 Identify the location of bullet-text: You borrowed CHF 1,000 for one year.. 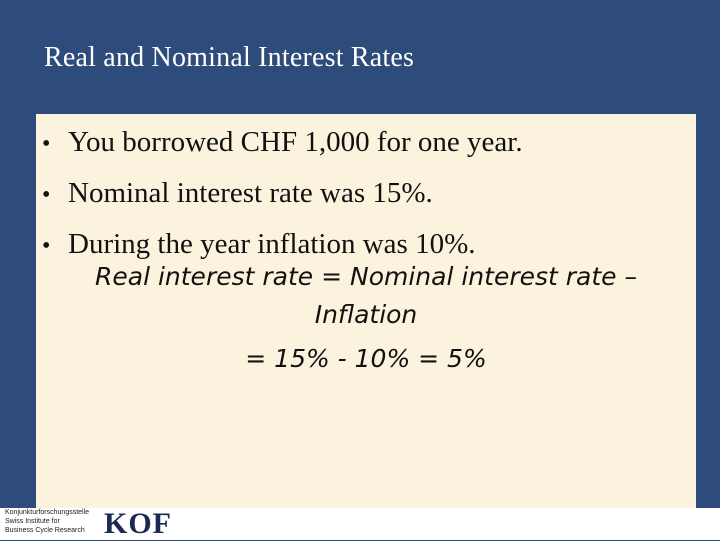
(295, 142).